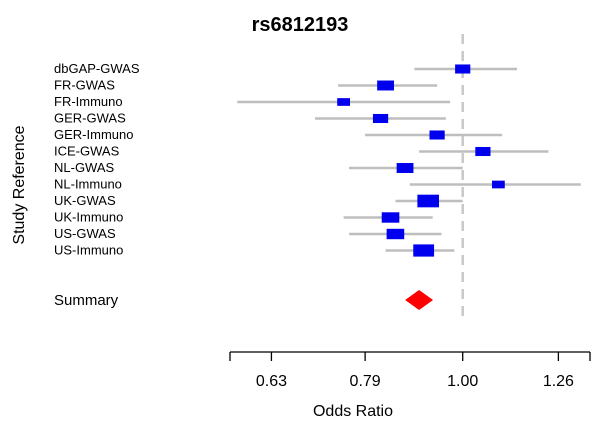  Describe the element at coordinates (419, 300) in the screenshot. I see `summary-diamond` at that location.